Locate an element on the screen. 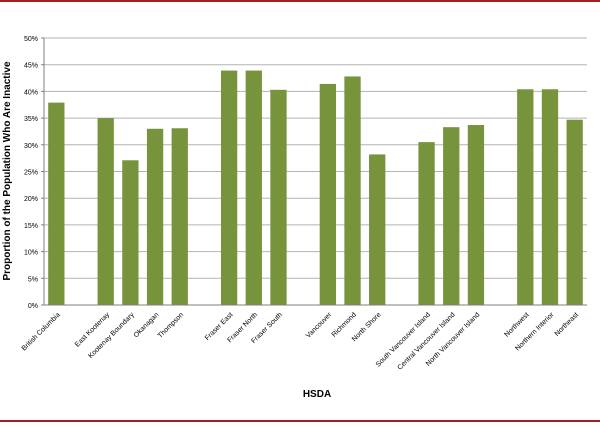 This screenshot has height=427, width=600. bottom-accent-rule is located at coordinates (300, 421).